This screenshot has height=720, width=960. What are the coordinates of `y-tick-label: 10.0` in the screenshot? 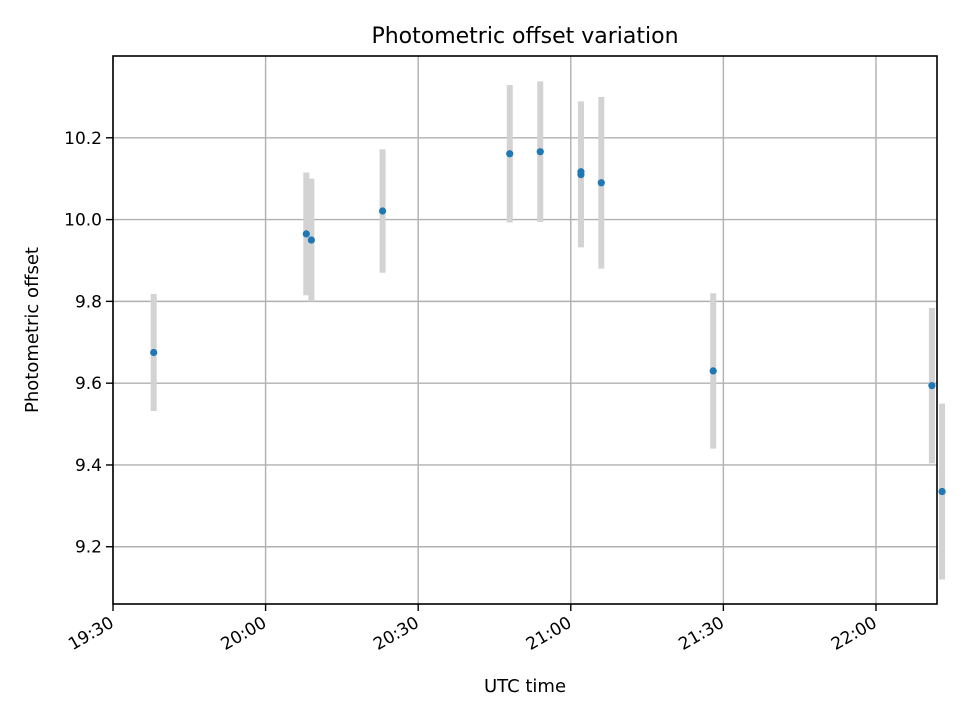 It's located at (83, 221).